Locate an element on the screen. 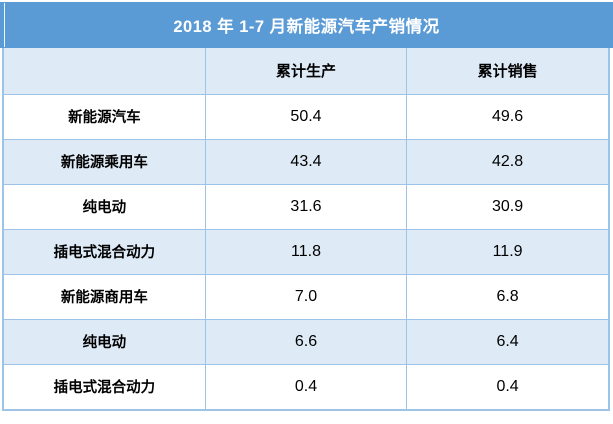 This screenshot has height=424, width=613. production-value: 6.6 is located at coordinates (306, 341).